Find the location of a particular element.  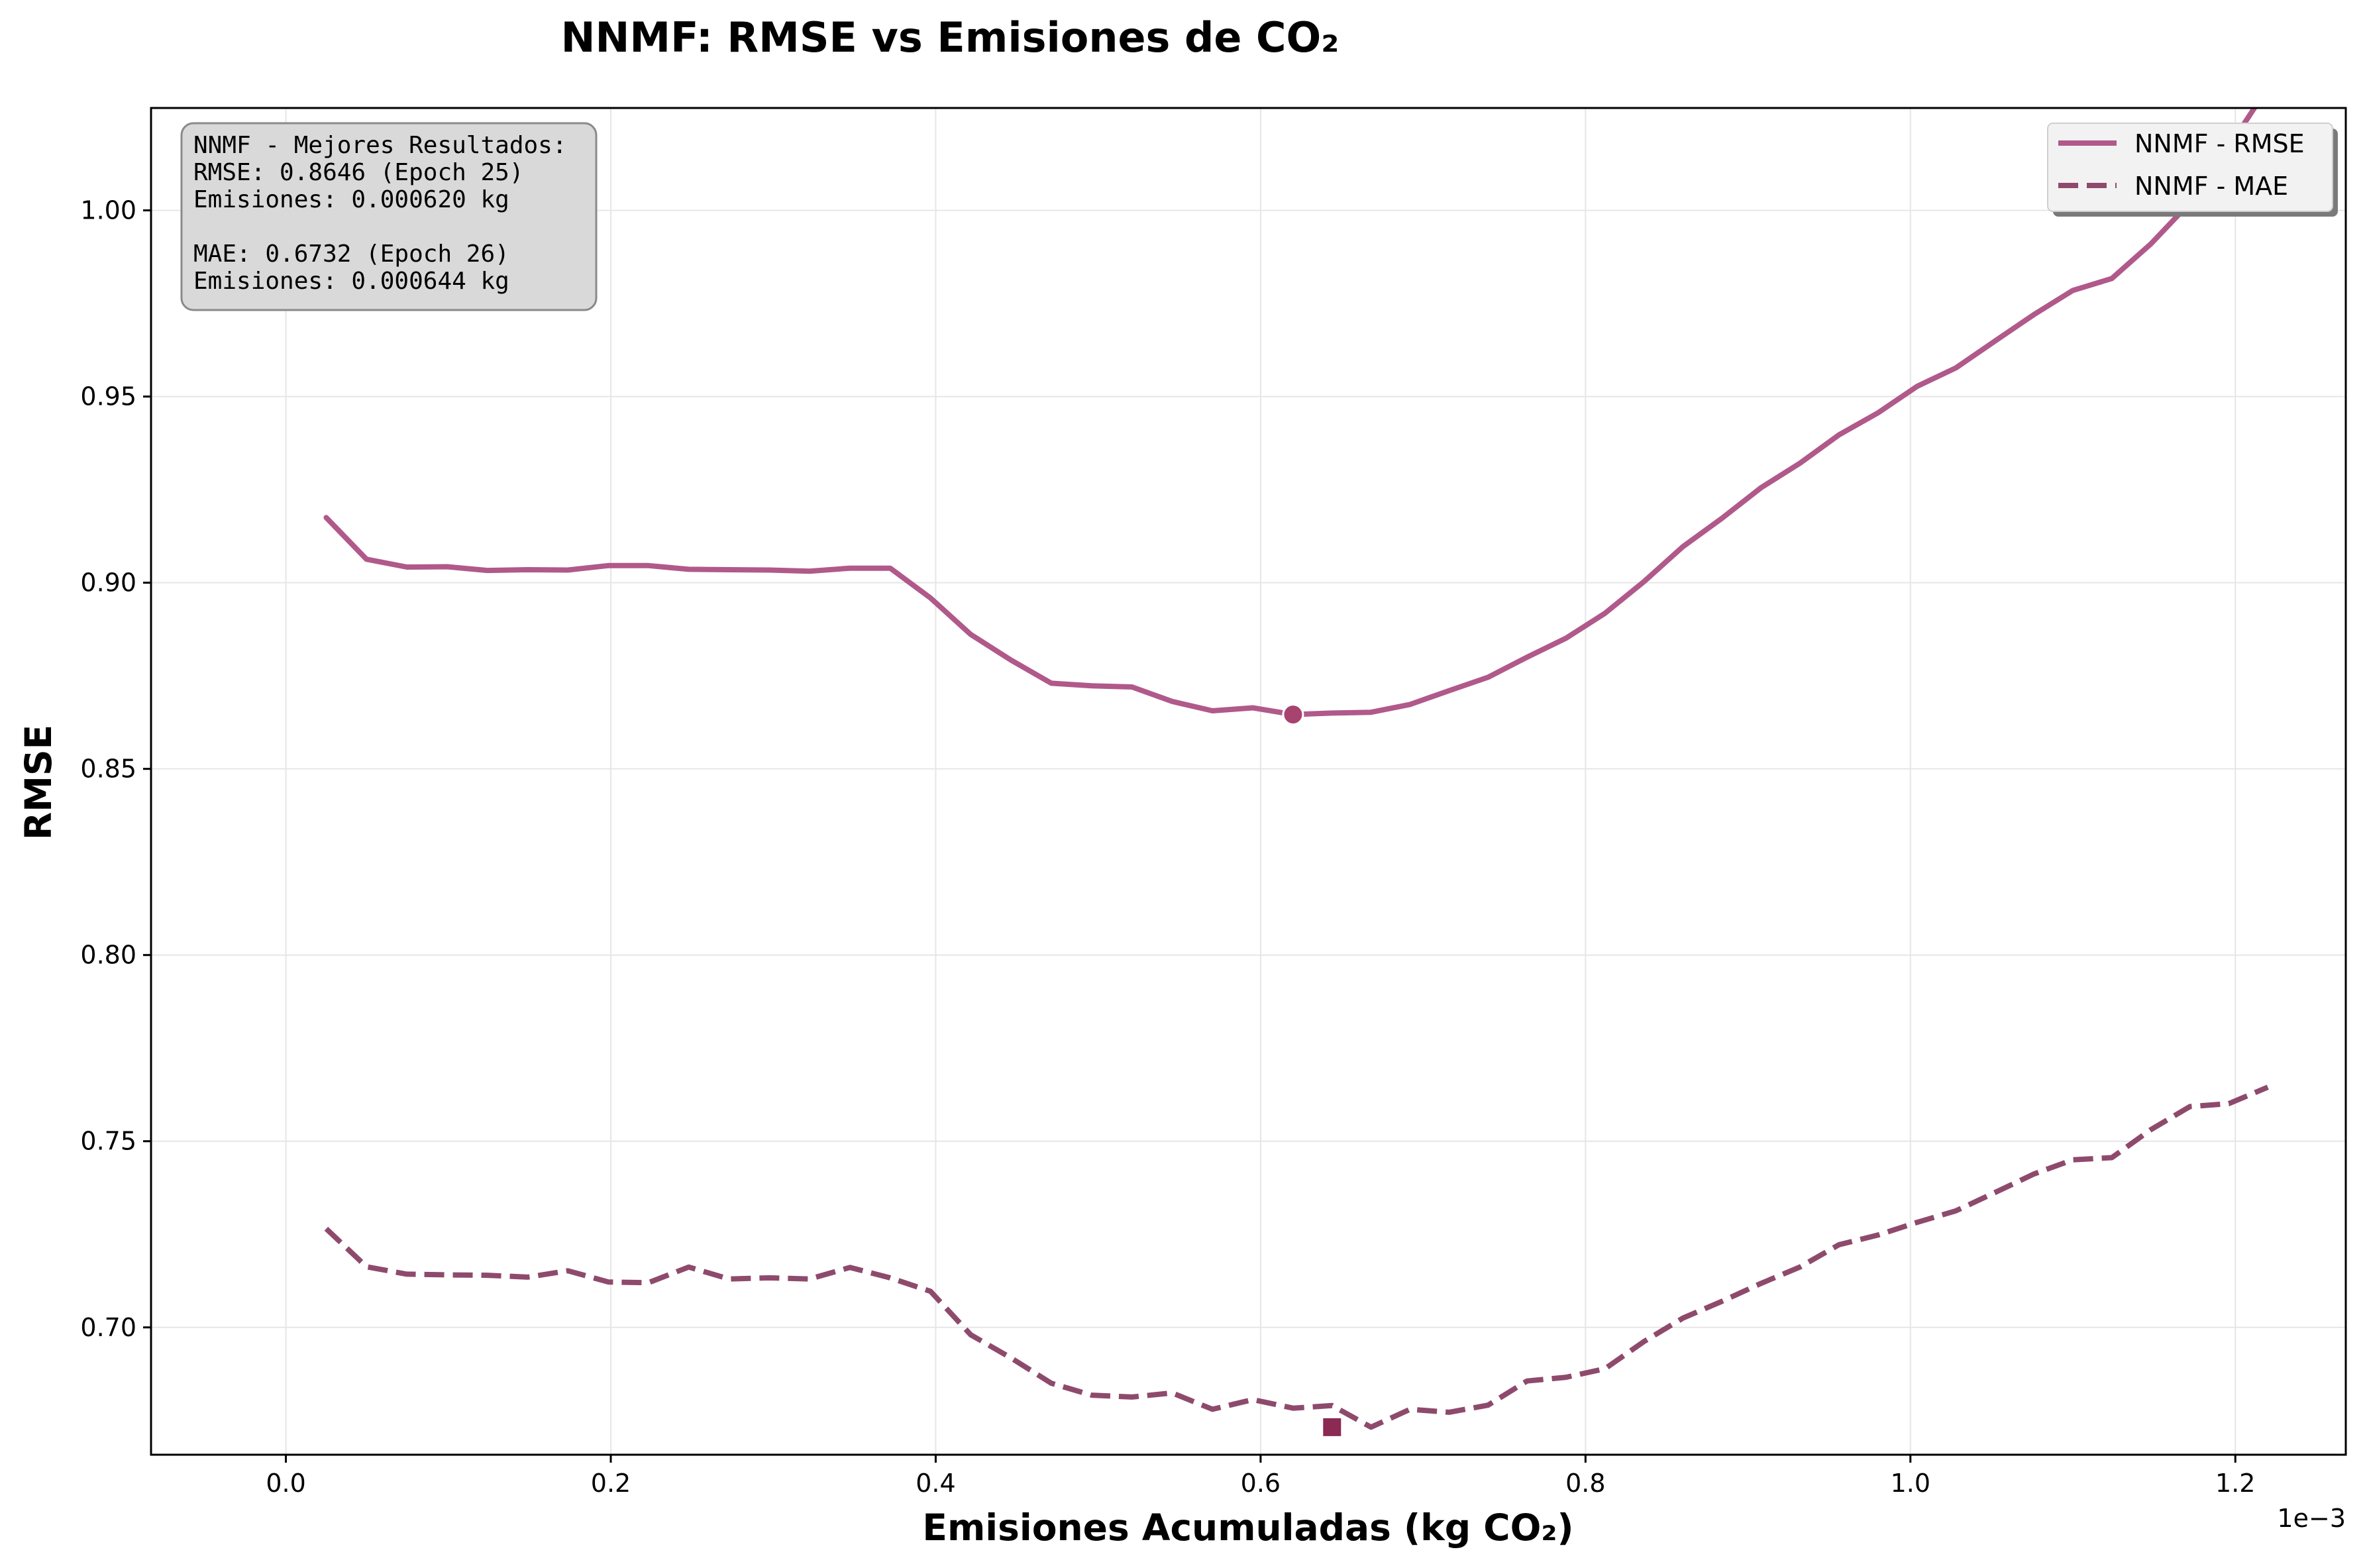

y-tick-label: 0.80 is located at coordinates (108, 955).